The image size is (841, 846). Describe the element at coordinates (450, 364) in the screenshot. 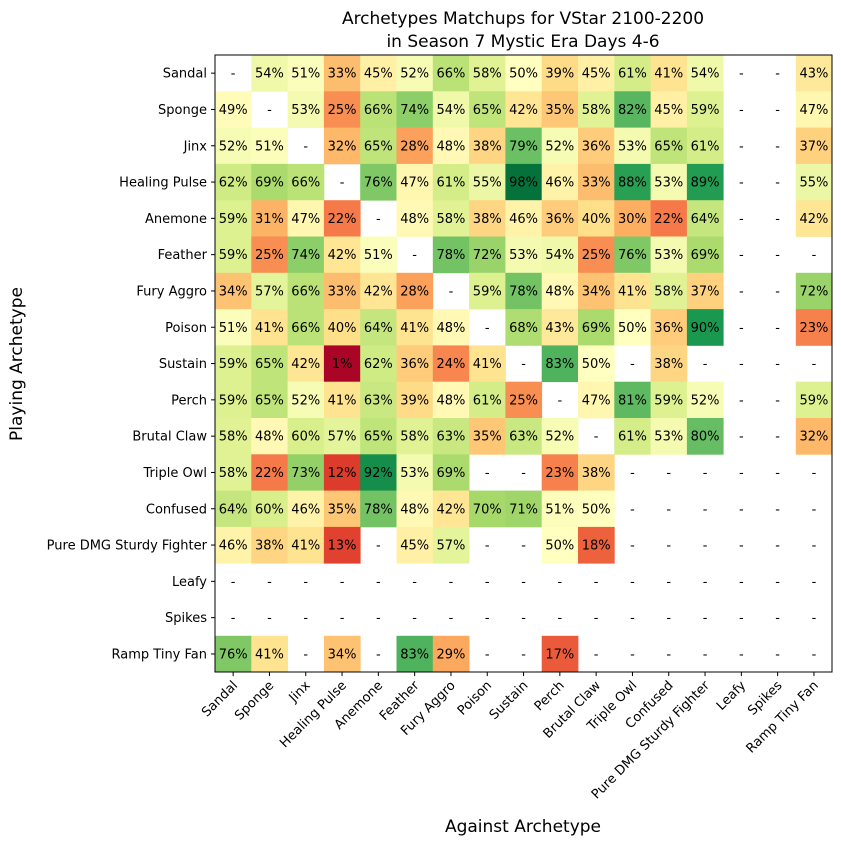

I see `cell-value-label: 24%` at that location.